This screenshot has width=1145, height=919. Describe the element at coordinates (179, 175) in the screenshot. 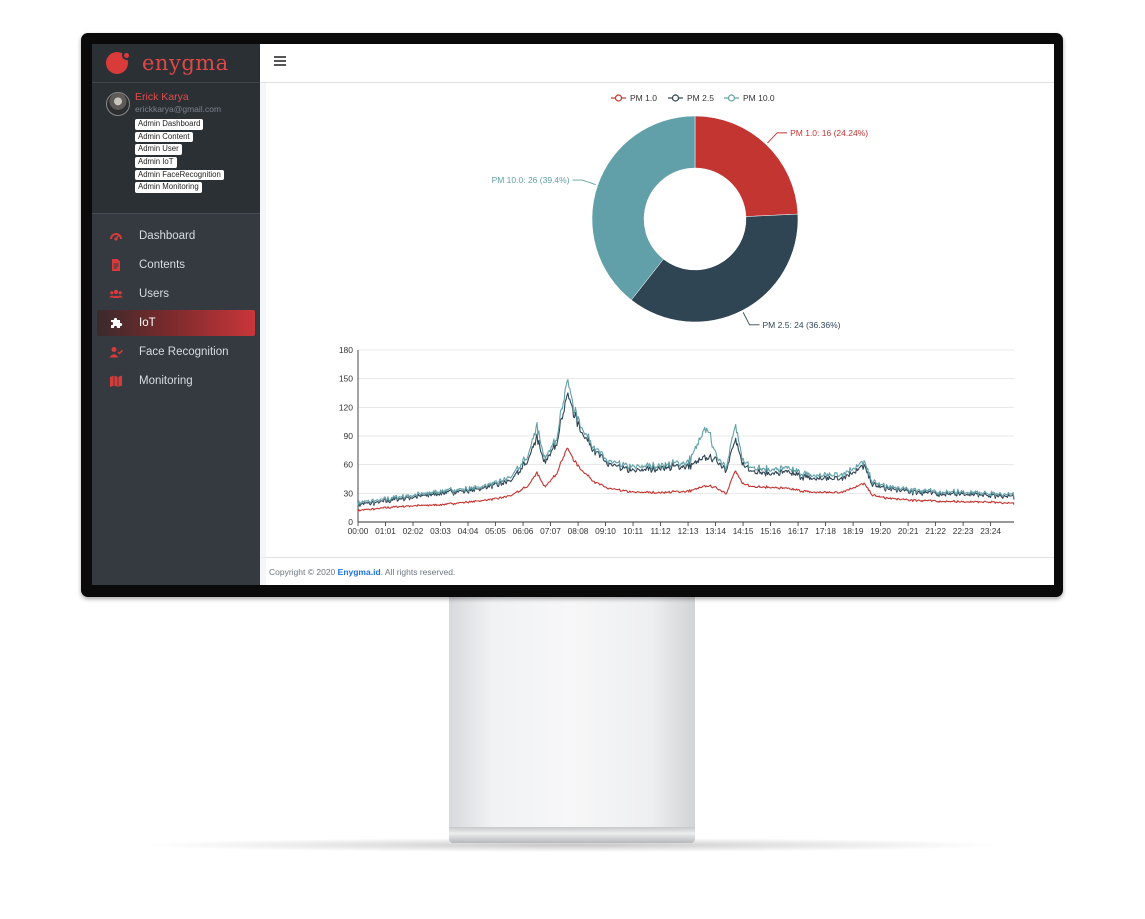

I see `role-badge: Admin FaceRecognition` at that location.